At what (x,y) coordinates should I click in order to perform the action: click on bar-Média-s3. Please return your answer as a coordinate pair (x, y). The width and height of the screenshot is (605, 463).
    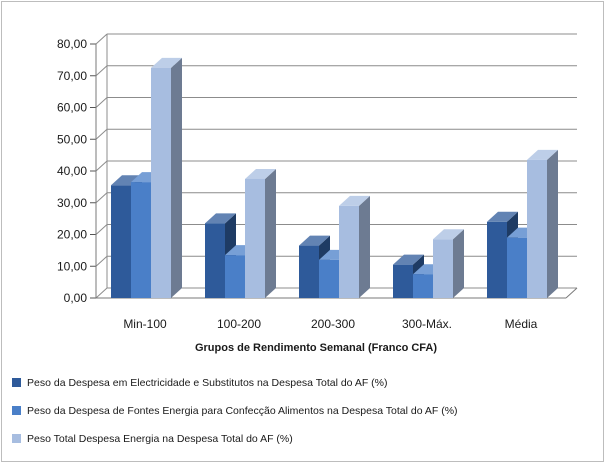
    Looking at the image, I should click on (542, 223).